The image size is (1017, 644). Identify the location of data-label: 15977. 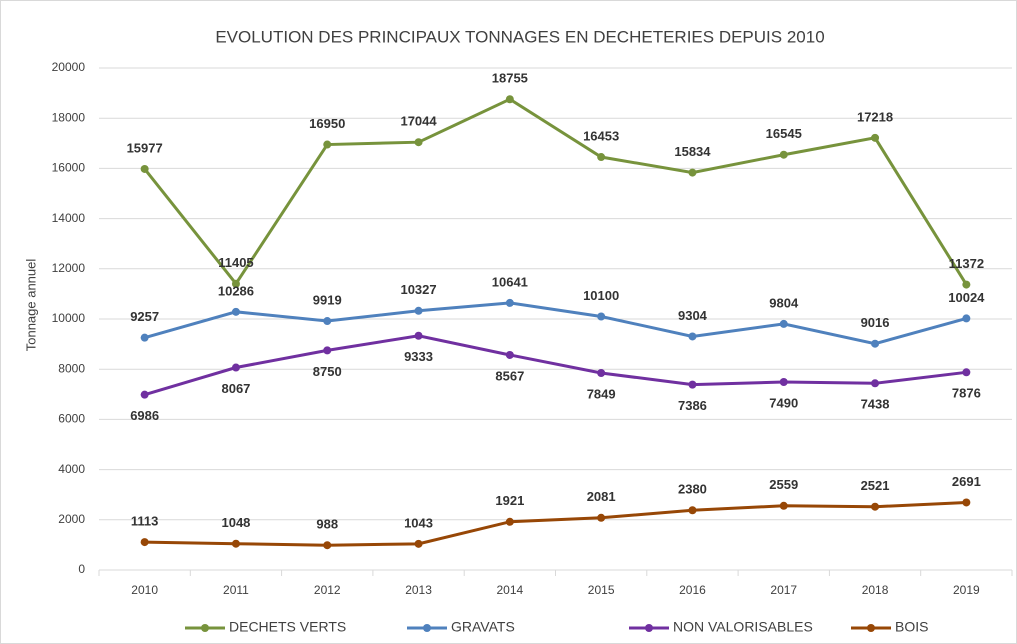
(145, 147).